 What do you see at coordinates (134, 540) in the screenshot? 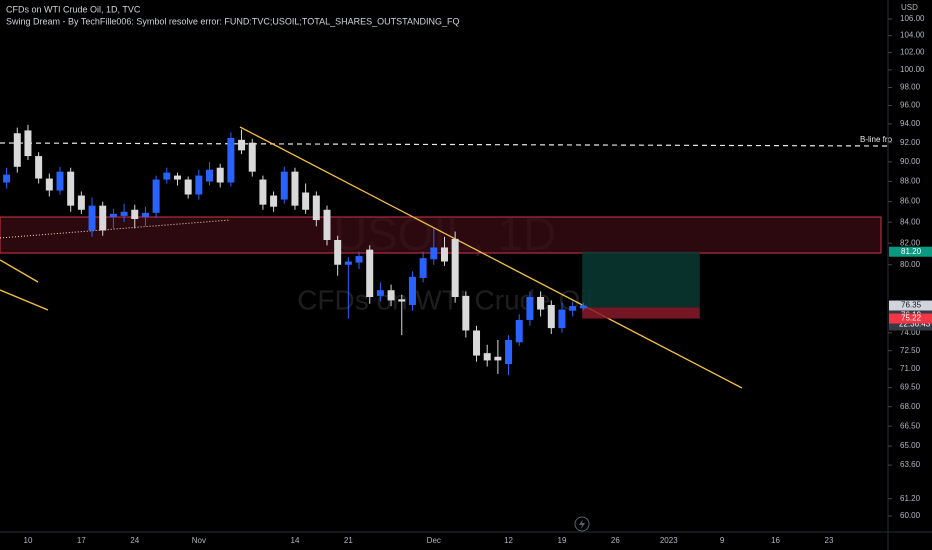
I see `x-tick-label: 24` at bounding box center [134, 540].